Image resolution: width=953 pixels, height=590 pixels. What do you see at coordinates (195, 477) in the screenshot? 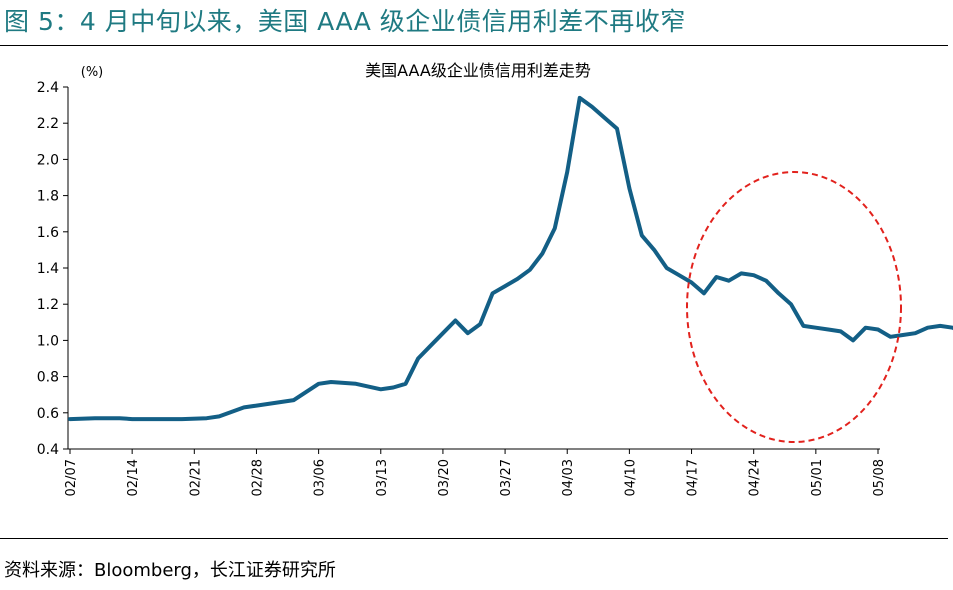
I see `x-tick-label: 02/21` at bounding box center [195, 477].